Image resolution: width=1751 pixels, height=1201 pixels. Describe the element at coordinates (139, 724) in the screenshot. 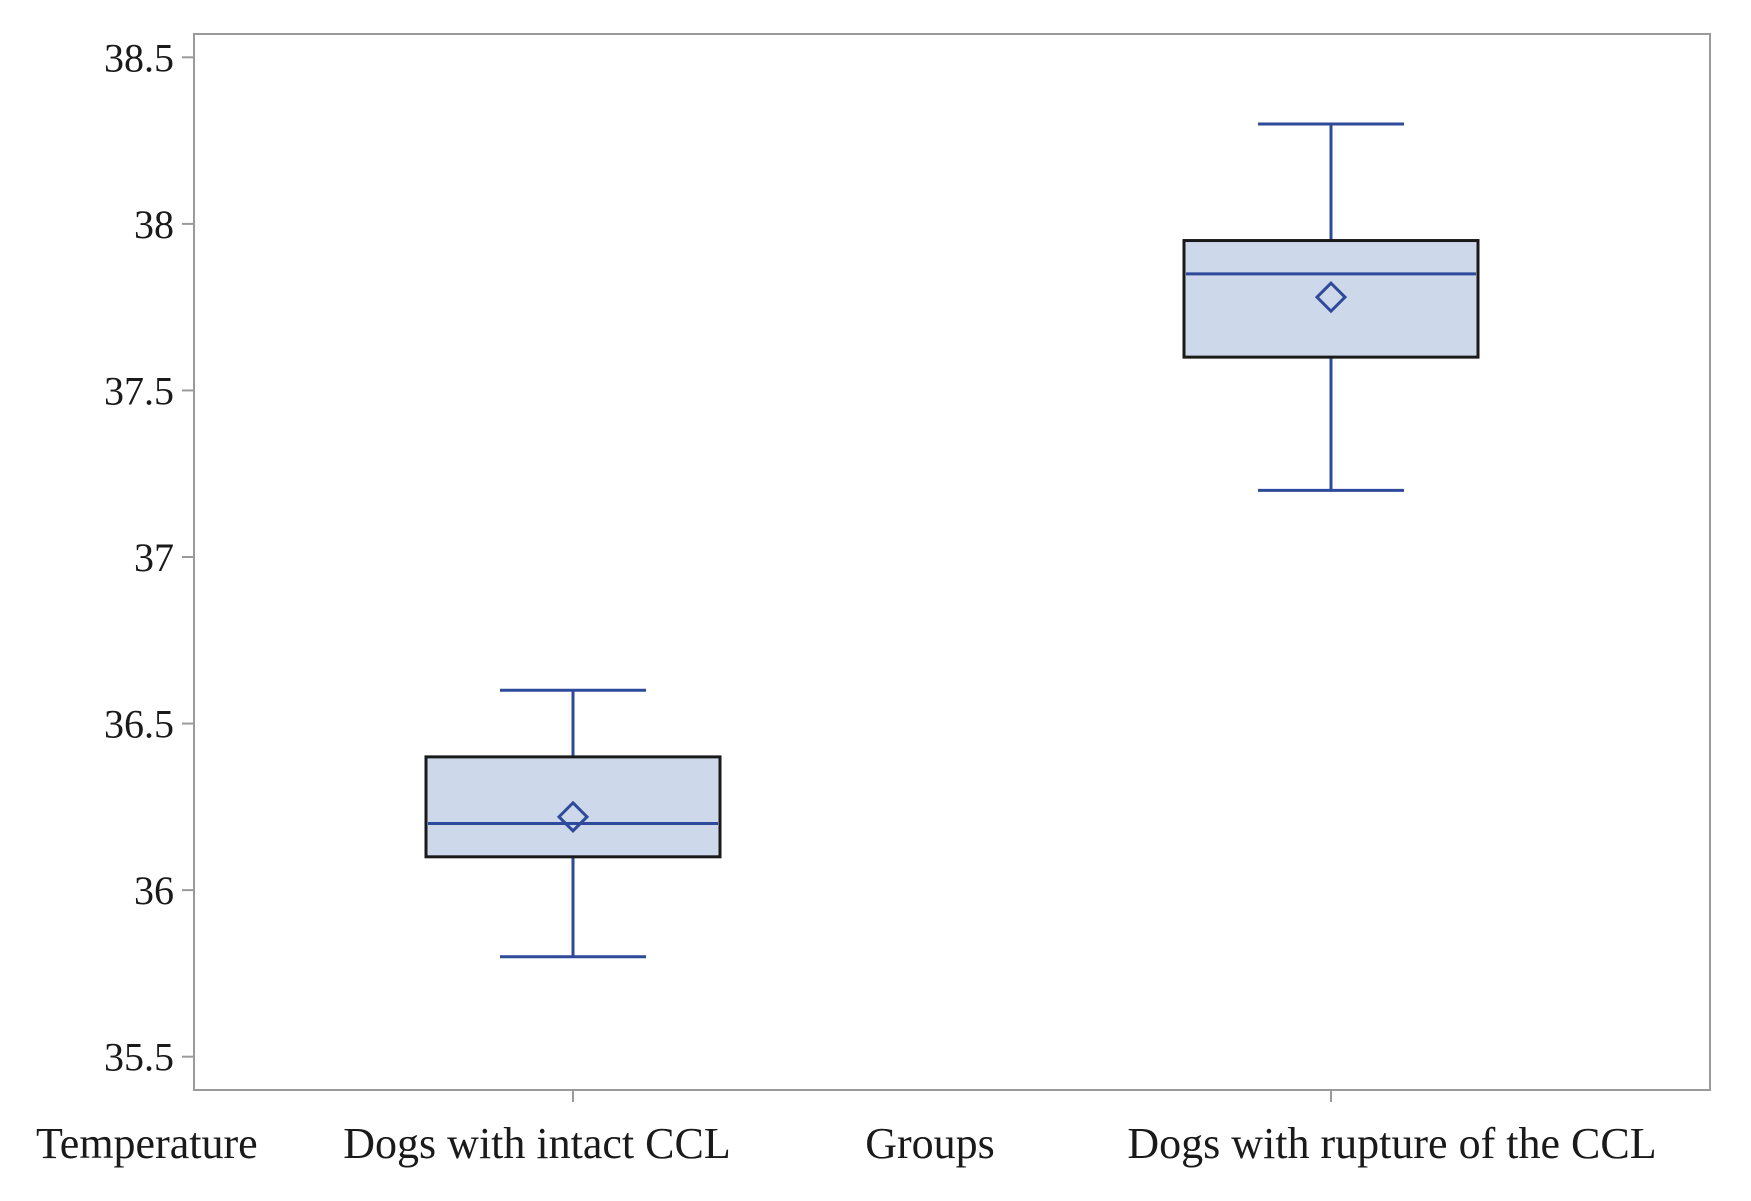

I see `y-tick-label: 36.5` at that location.